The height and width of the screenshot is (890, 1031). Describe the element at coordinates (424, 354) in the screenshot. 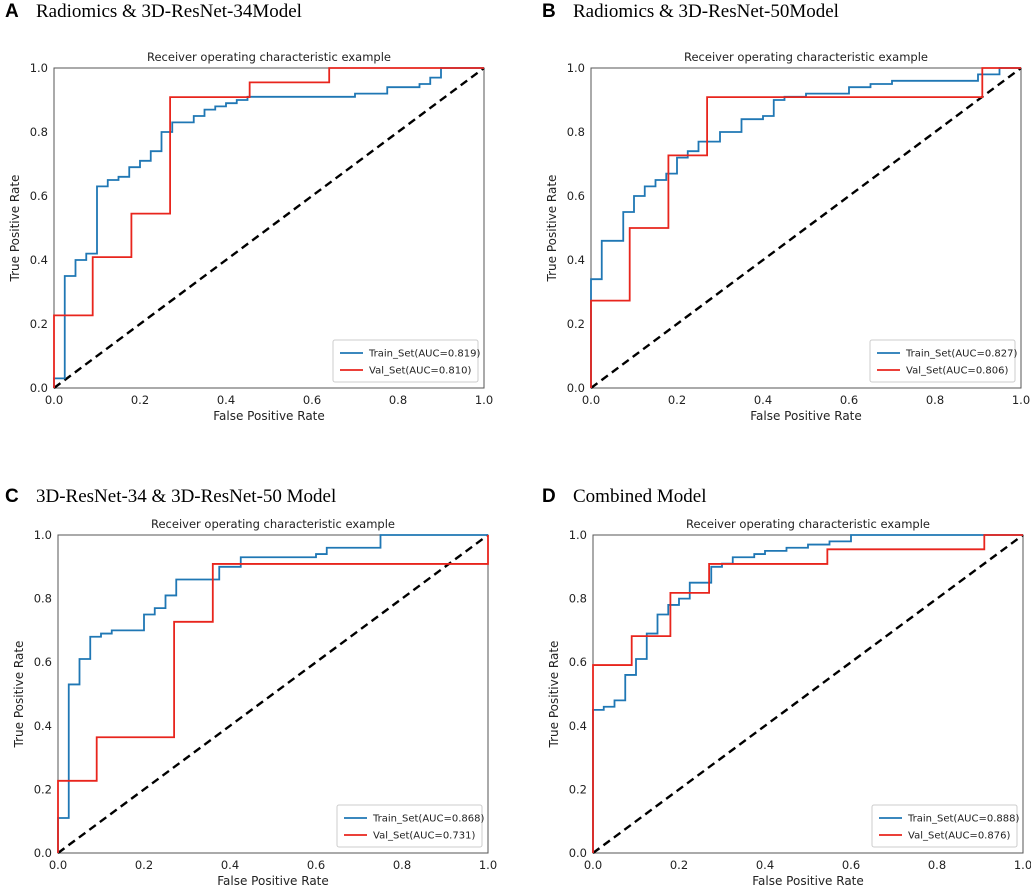

I see `legend-label: Train_Set(AUC=0.819)` at that location.